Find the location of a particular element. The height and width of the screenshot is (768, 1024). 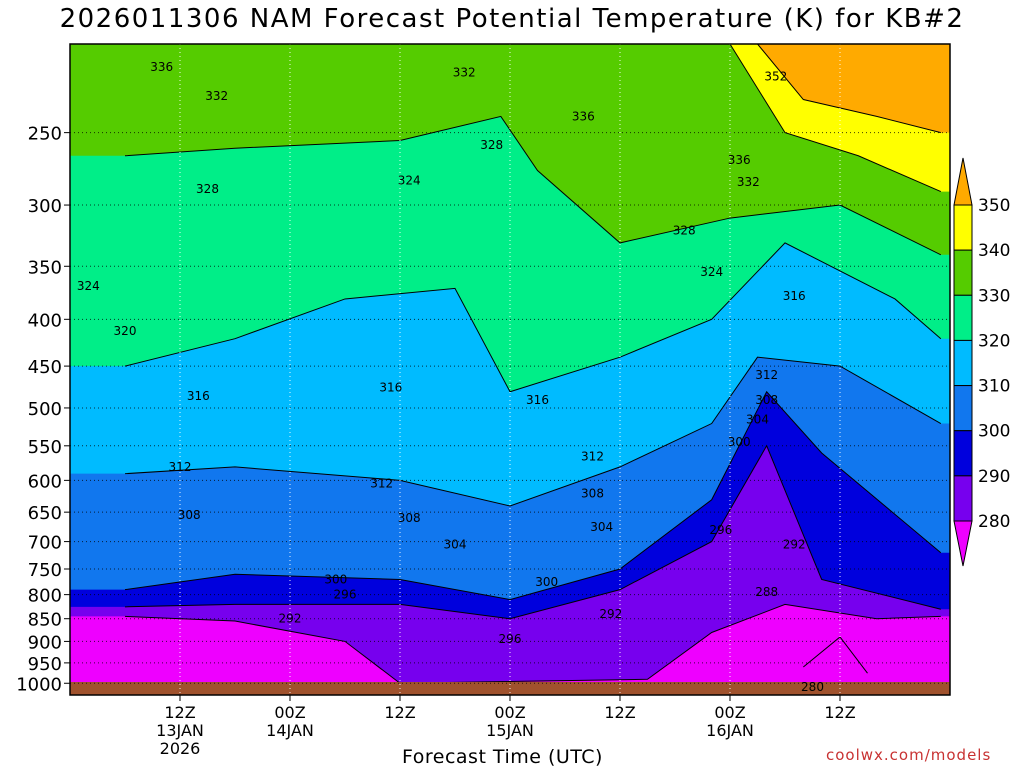

contour-label-19: 308 is located at coordinates (766, 400).